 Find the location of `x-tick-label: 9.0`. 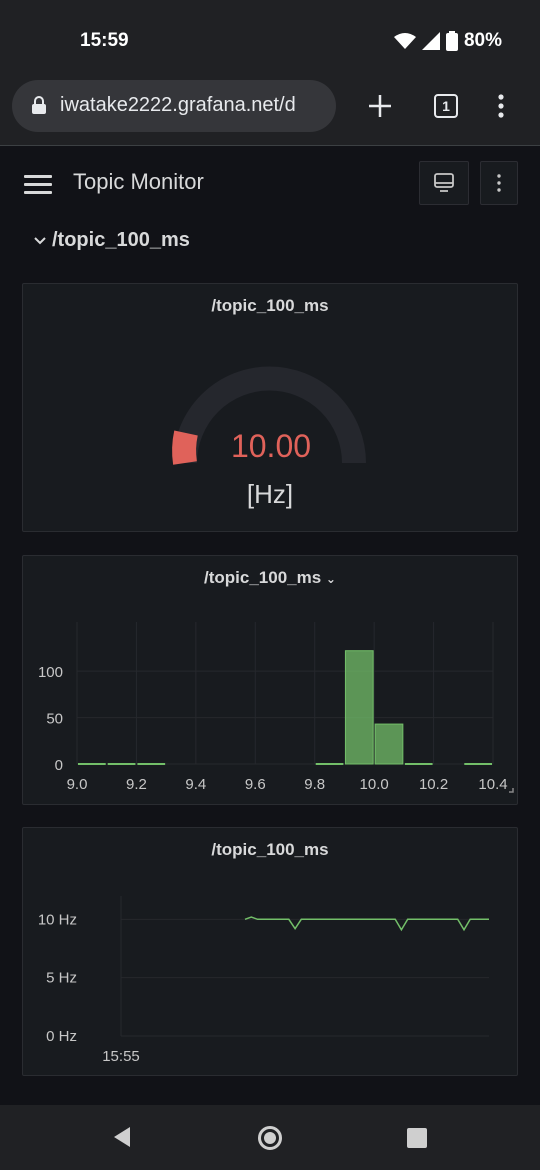

x-tick-label: 9.0 is located at coordinates (77, 784).